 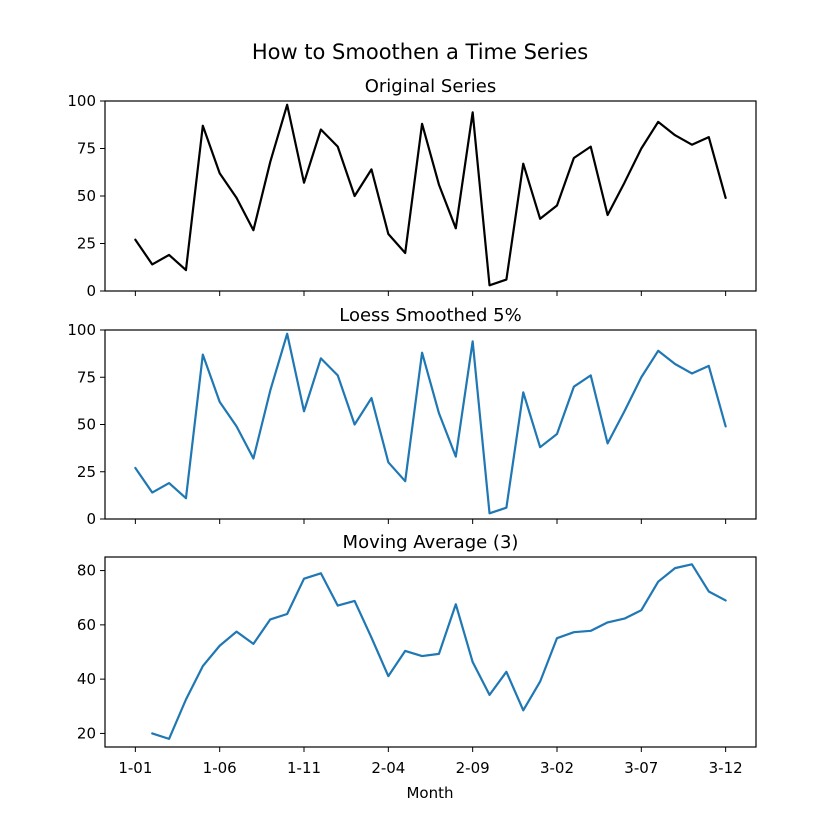 What do you see at coordinates (86, 733) in the screenshot?
I see `y-tick-label: 20` at bounding box center [86, 733].